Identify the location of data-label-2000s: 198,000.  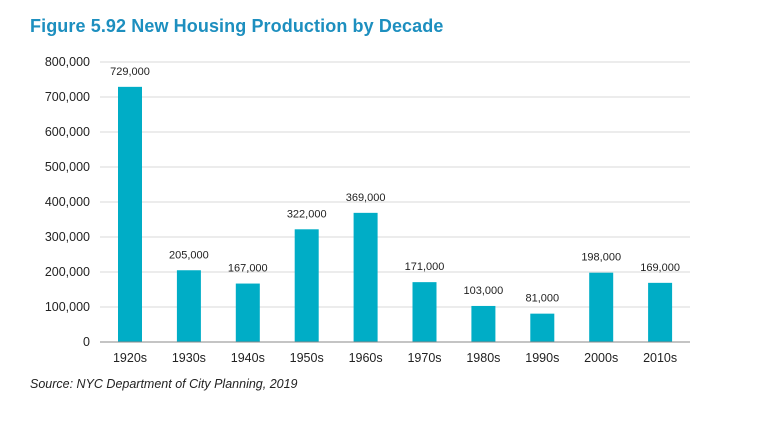
(601, 258).